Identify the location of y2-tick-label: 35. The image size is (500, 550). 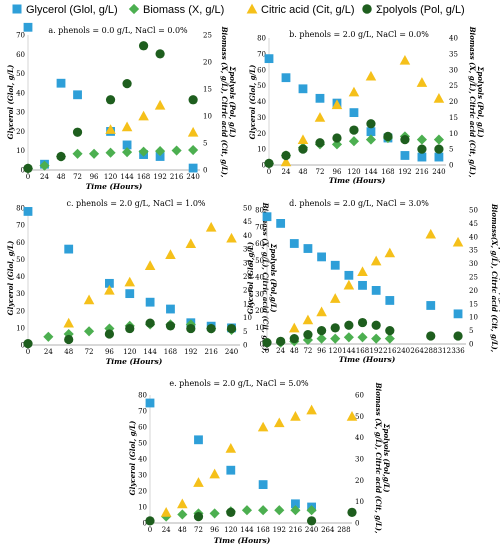
(473, 251).